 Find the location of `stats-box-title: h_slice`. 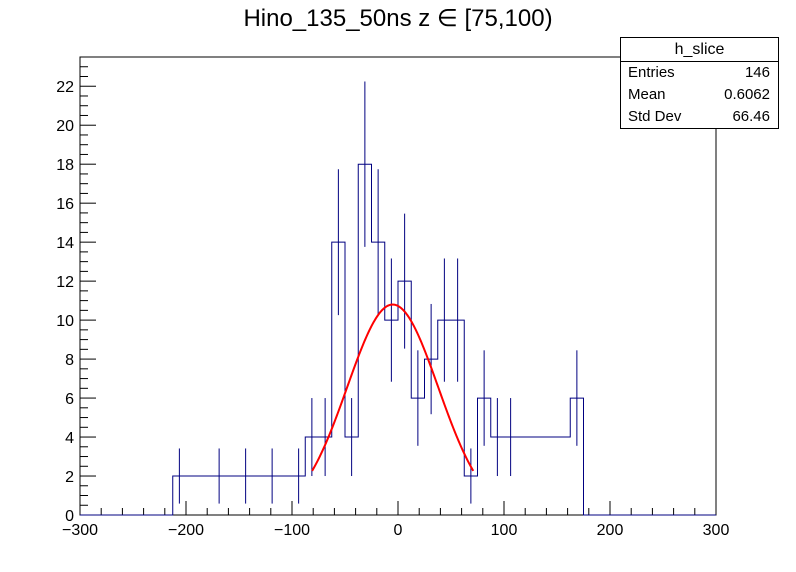

stats-box-title: h_slice is located at coordinates (699, 50).